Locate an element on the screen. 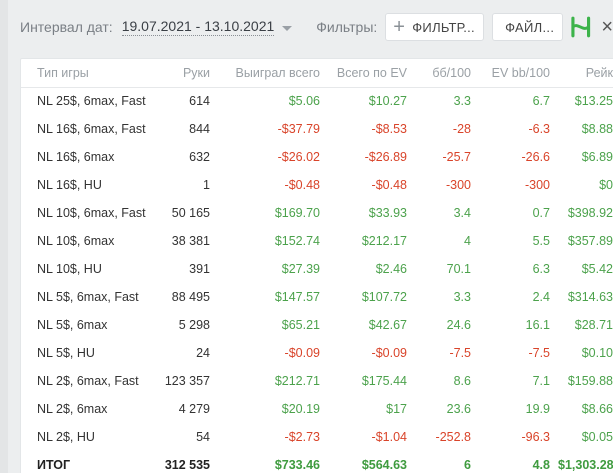 The width and height of the screenshot is (613, 473). total-row: ИТОГ 312 535 $733.46 $564.63 6 4.8 $1,303.28 is located at coordinates (317, 462).